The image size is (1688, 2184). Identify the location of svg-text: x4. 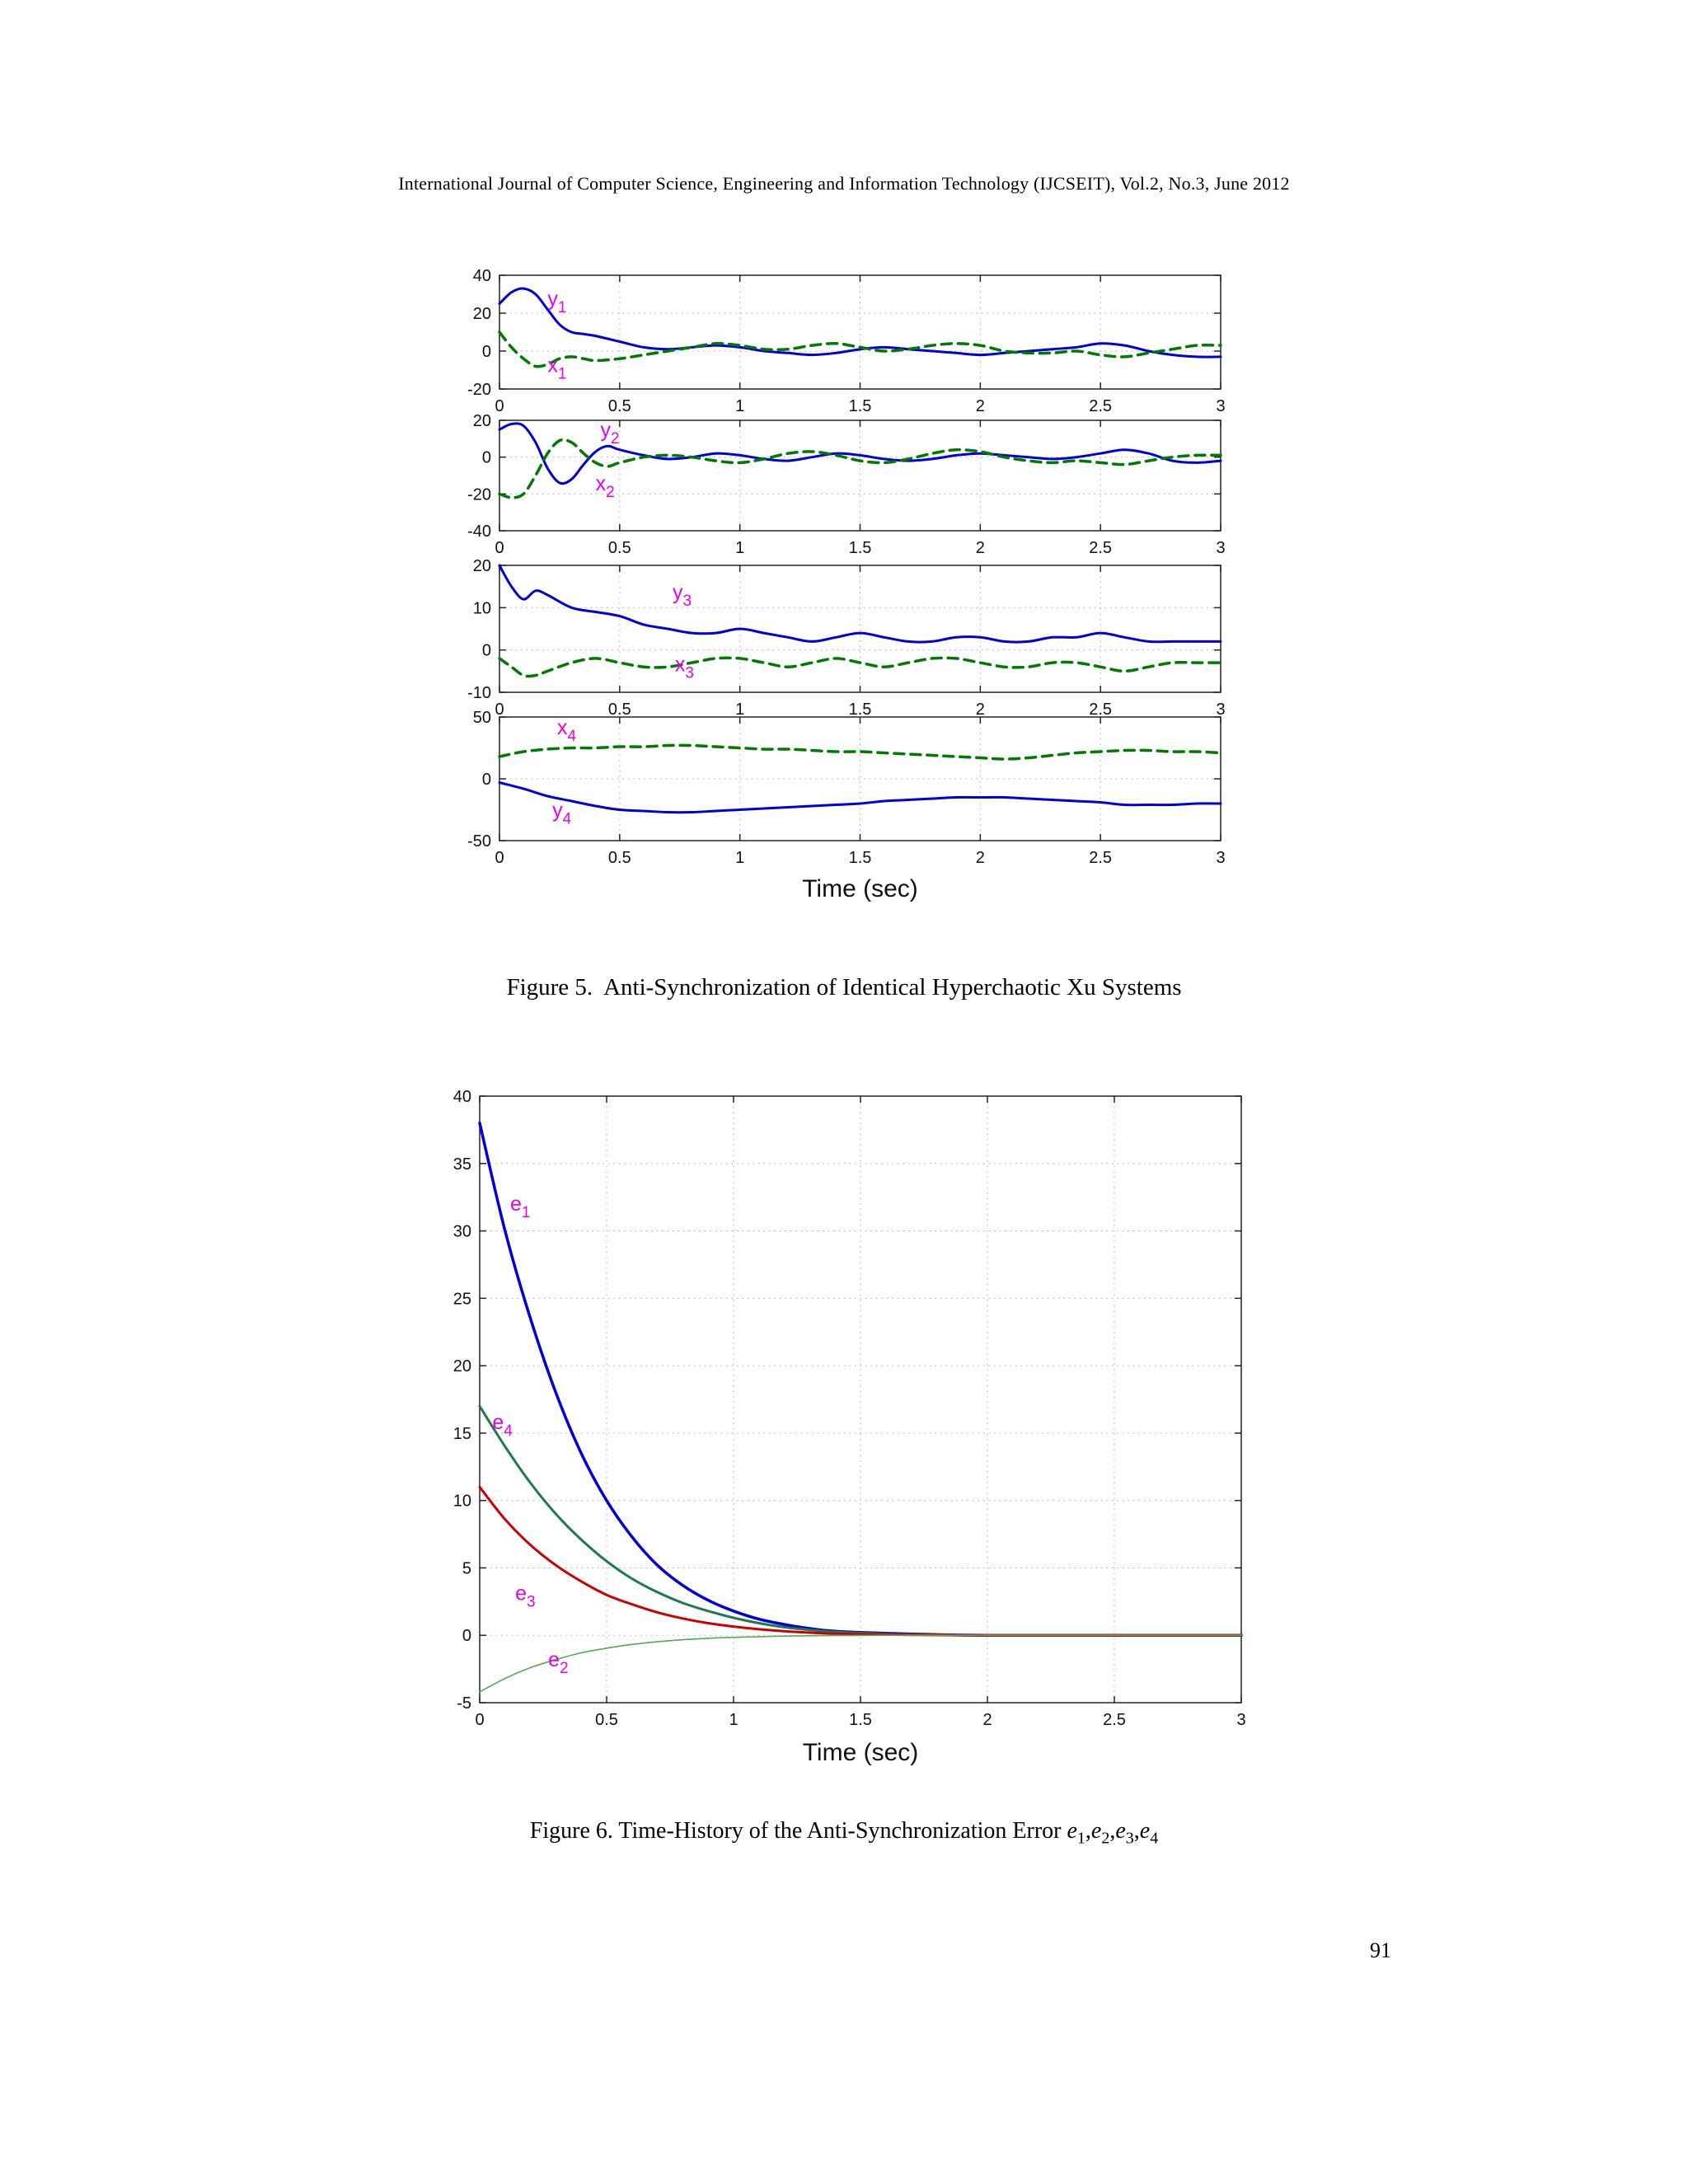
(567, 730).